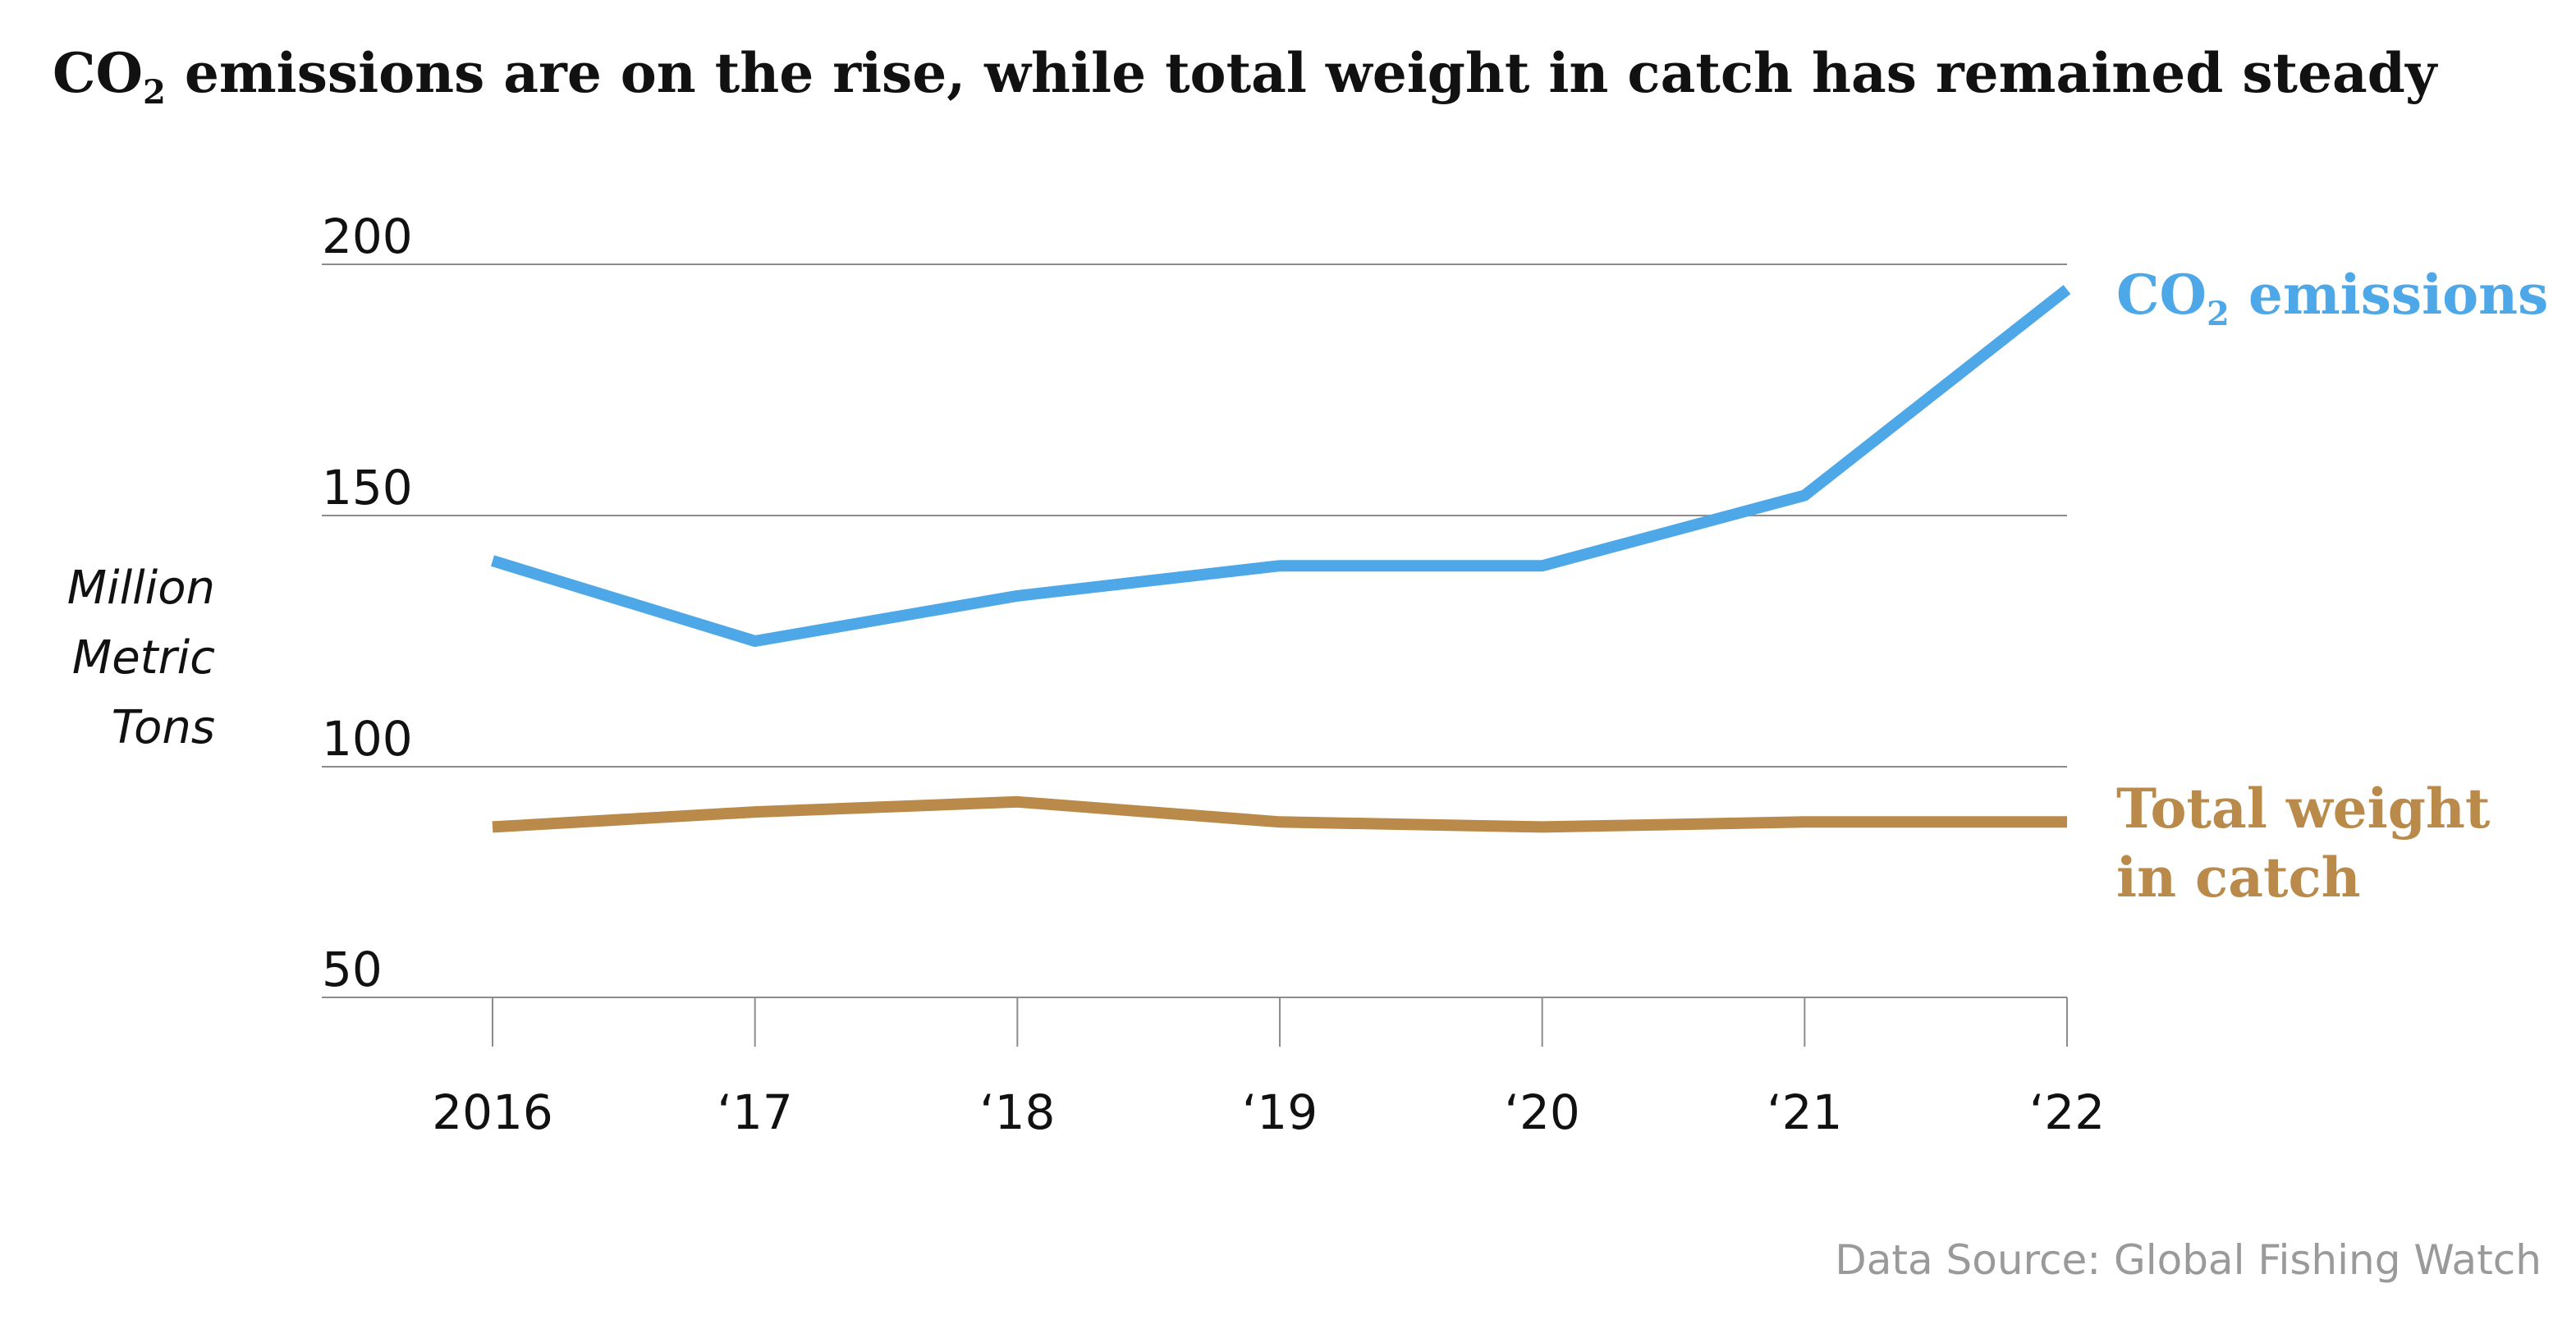  I want to click on chart-title-prefix: CO, so click(98, 73).